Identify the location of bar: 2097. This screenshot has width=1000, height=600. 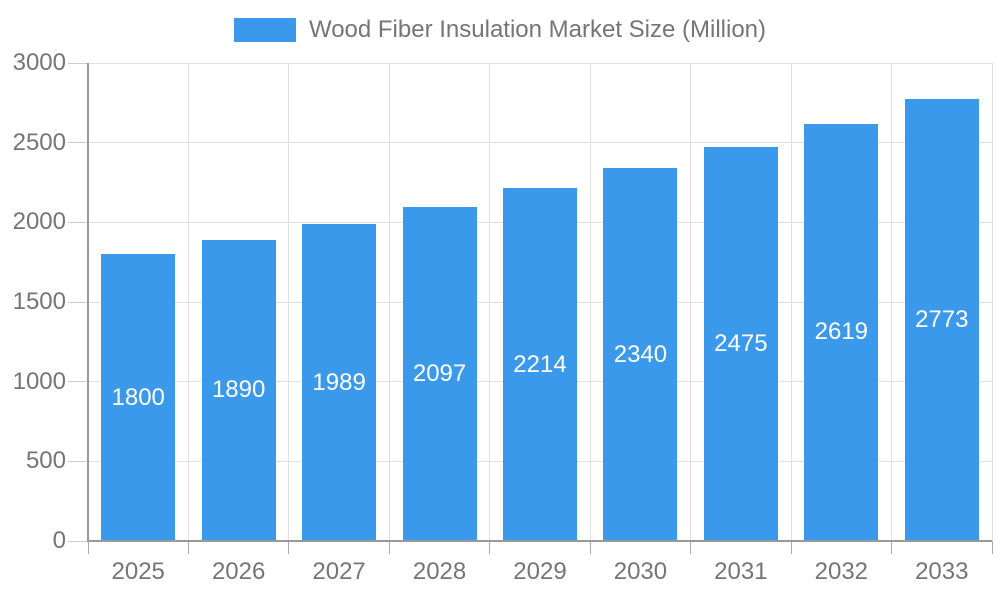
(439, 373).